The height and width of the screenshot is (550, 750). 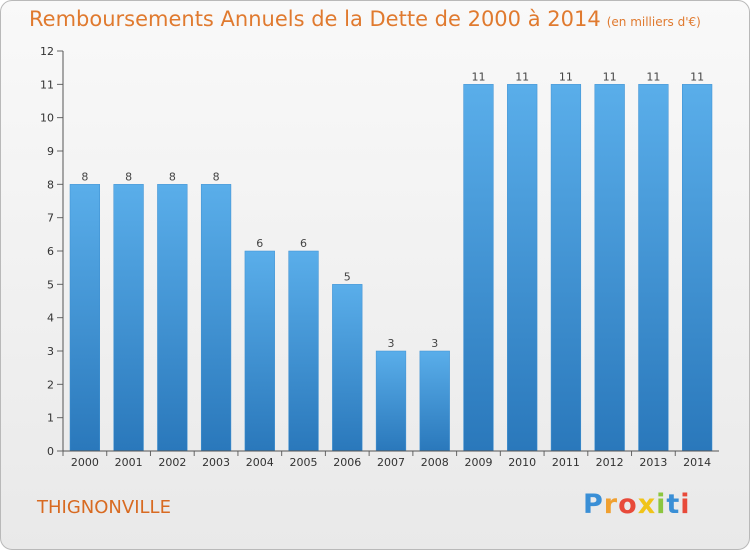 I want to click on x-tick-label: 2001, so click(x=129, y=462).